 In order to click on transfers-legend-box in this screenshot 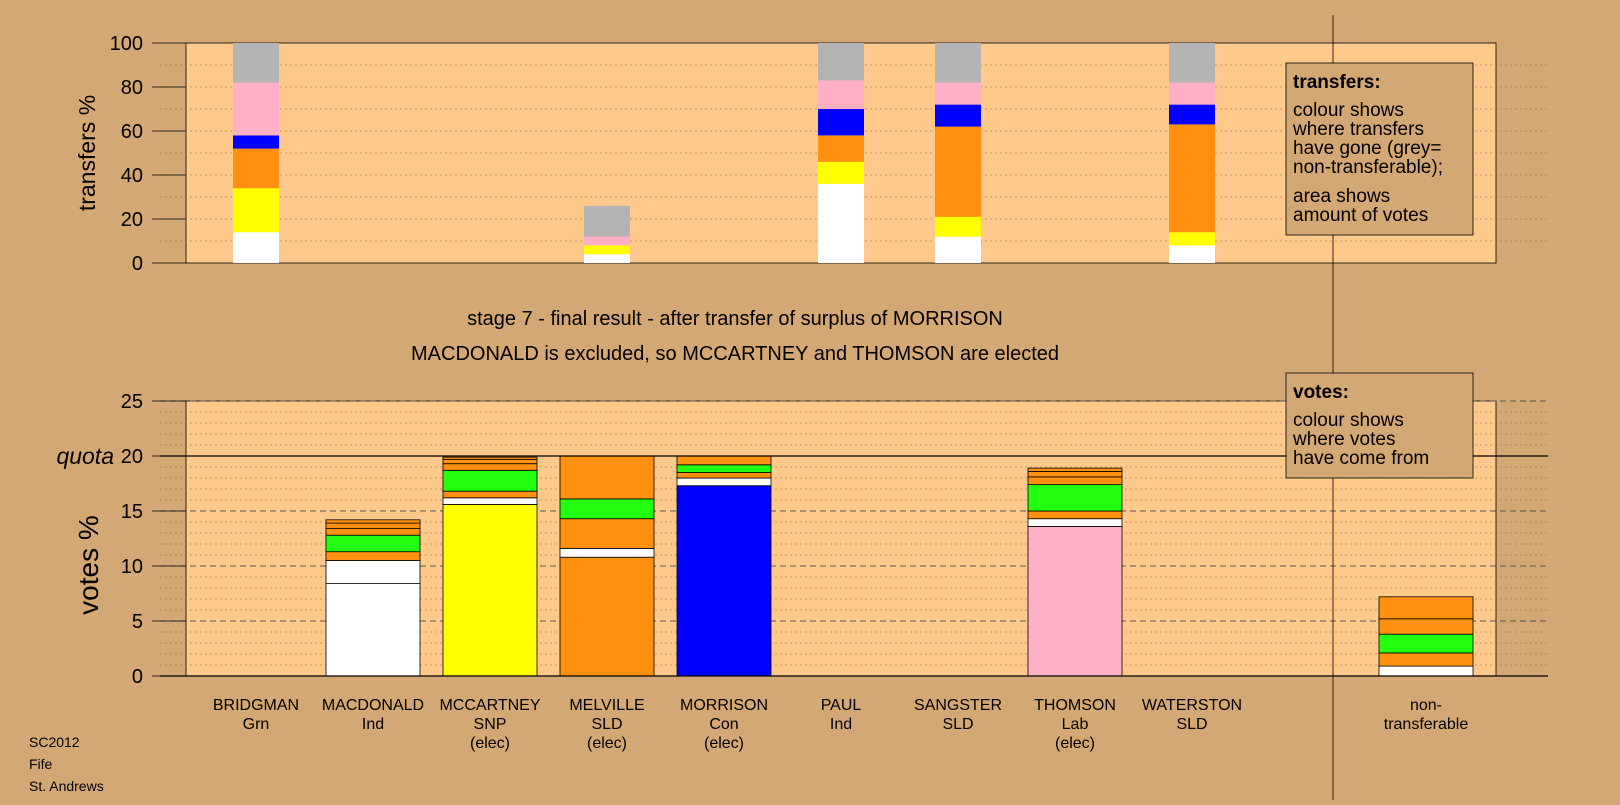, I will do `click(1379, 149)`.